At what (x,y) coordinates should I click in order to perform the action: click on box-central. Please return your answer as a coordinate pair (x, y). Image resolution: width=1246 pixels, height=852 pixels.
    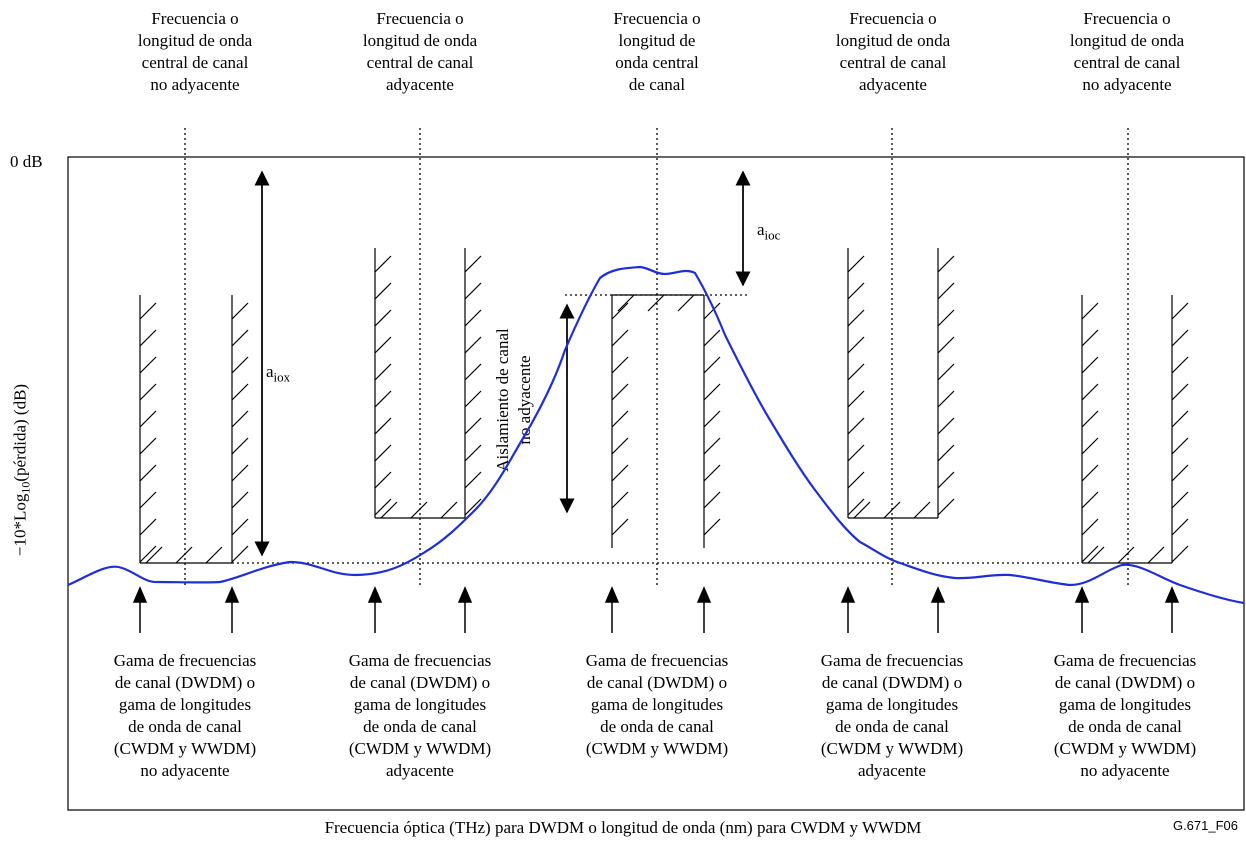
    Looking at the image, I should click on (666, 421).